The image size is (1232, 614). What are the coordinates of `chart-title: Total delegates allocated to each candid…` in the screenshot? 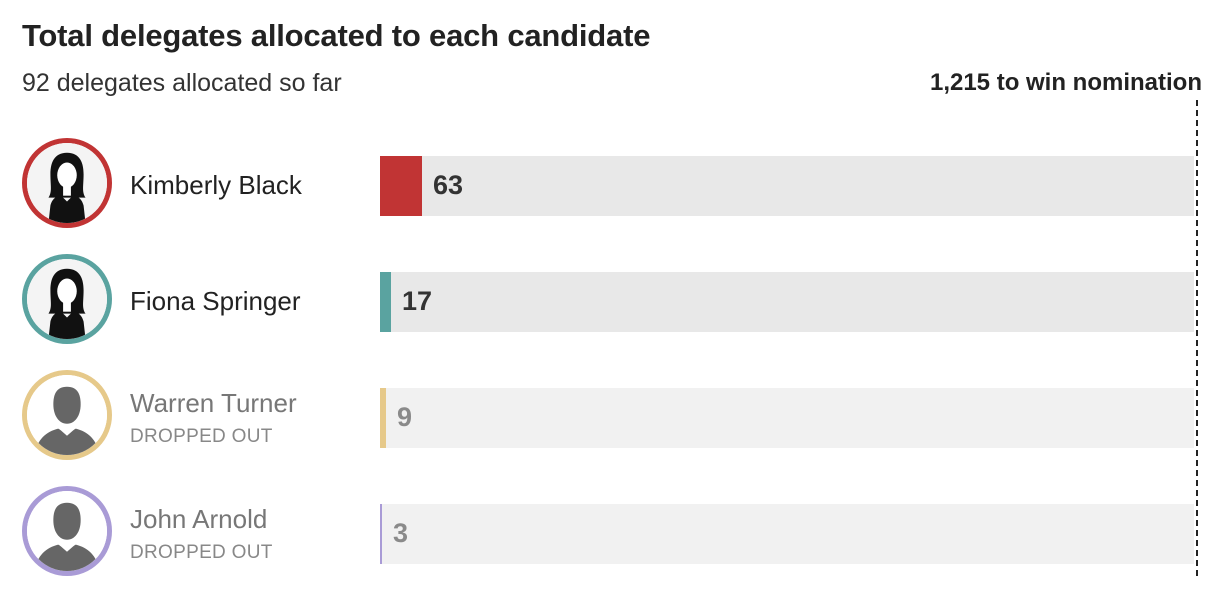 It's located at (336, 35).